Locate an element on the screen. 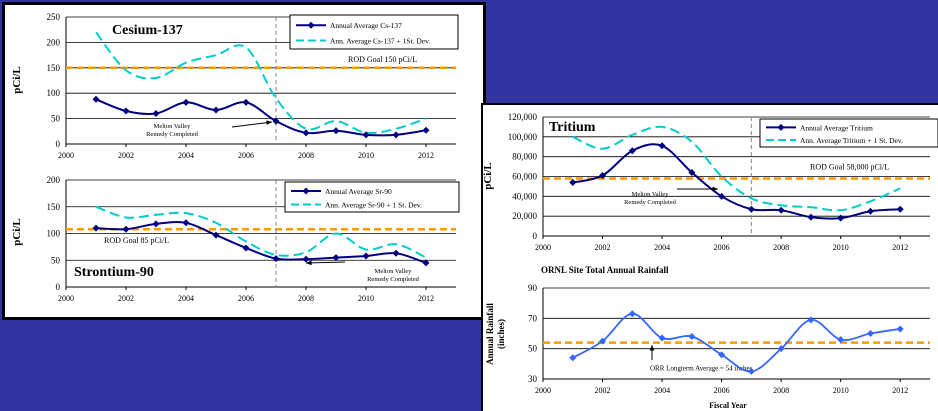 This screenshot has height=411, width=938. y-tick-label: 40,000 is located at coordinates (524, 196).